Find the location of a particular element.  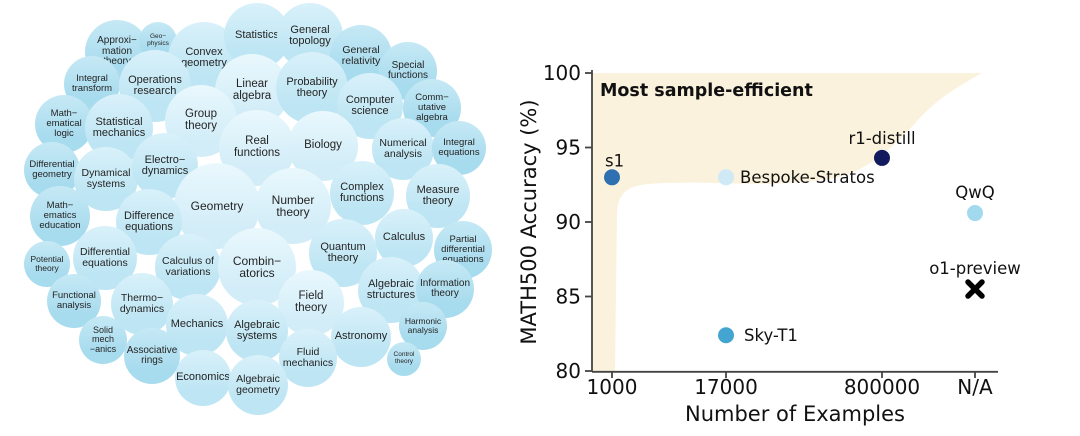

y-tick-label: 90 is located at coordinates (568, 222).